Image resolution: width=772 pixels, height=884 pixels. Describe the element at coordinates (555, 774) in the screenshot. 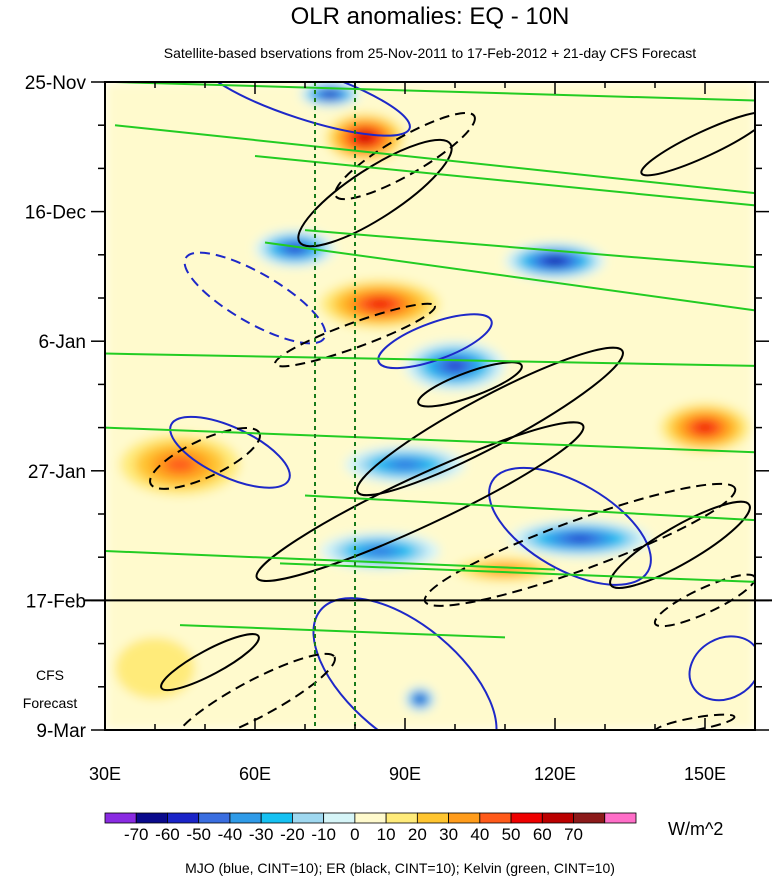

I see `x-tick-label: 120E` at that location.